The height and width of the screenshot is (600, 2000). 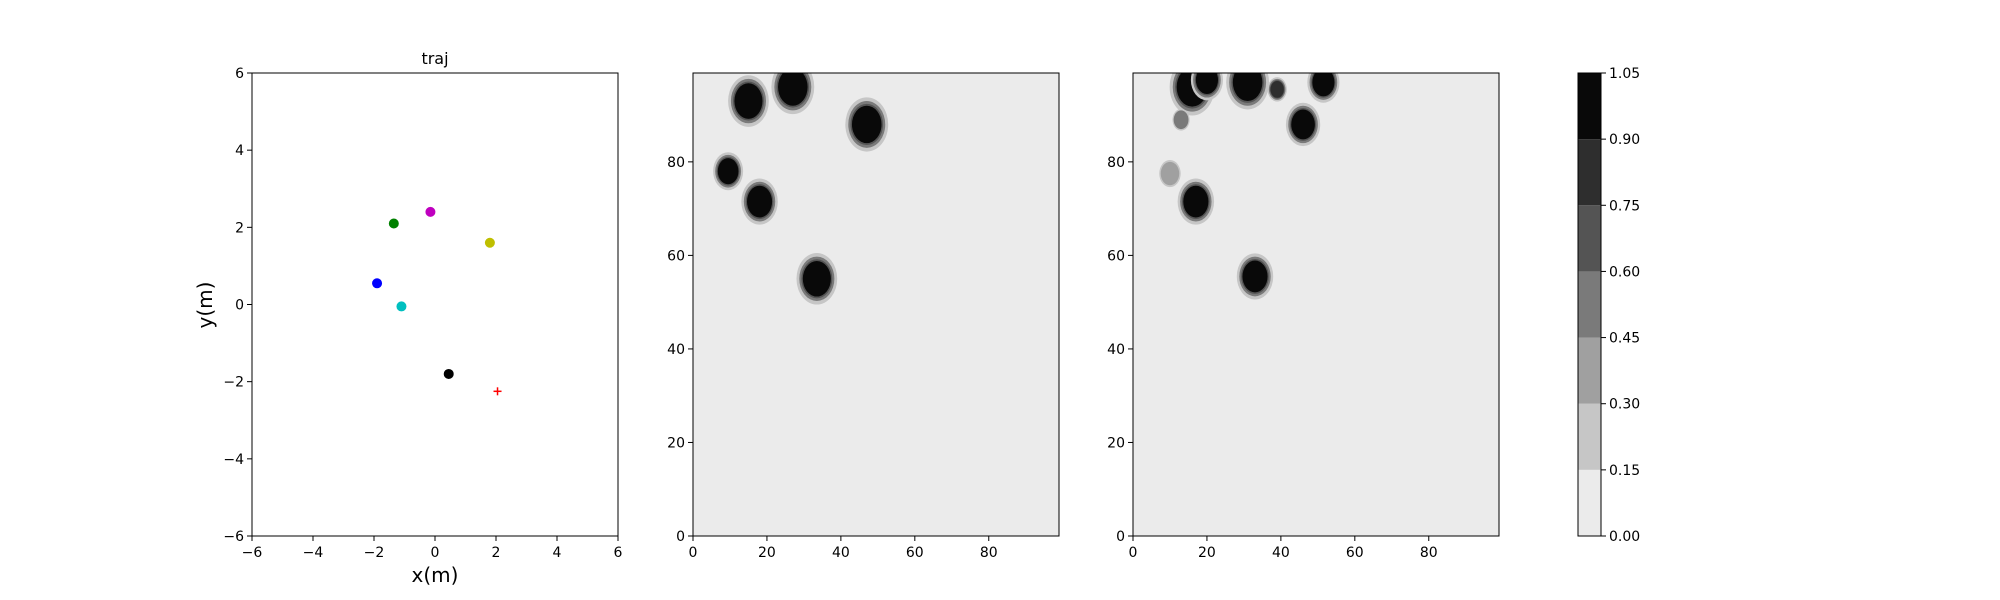 I want to click on colorbar-tick-label: 0.90, so click(x=1624, y=140).